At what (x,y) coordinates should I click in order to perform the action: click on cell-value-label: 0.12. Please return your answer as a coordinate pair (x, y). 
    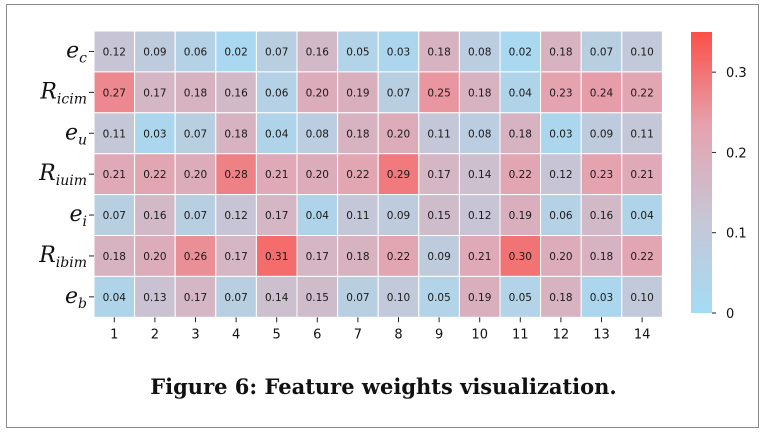
    Looking at the image, I should click on (560, 175).